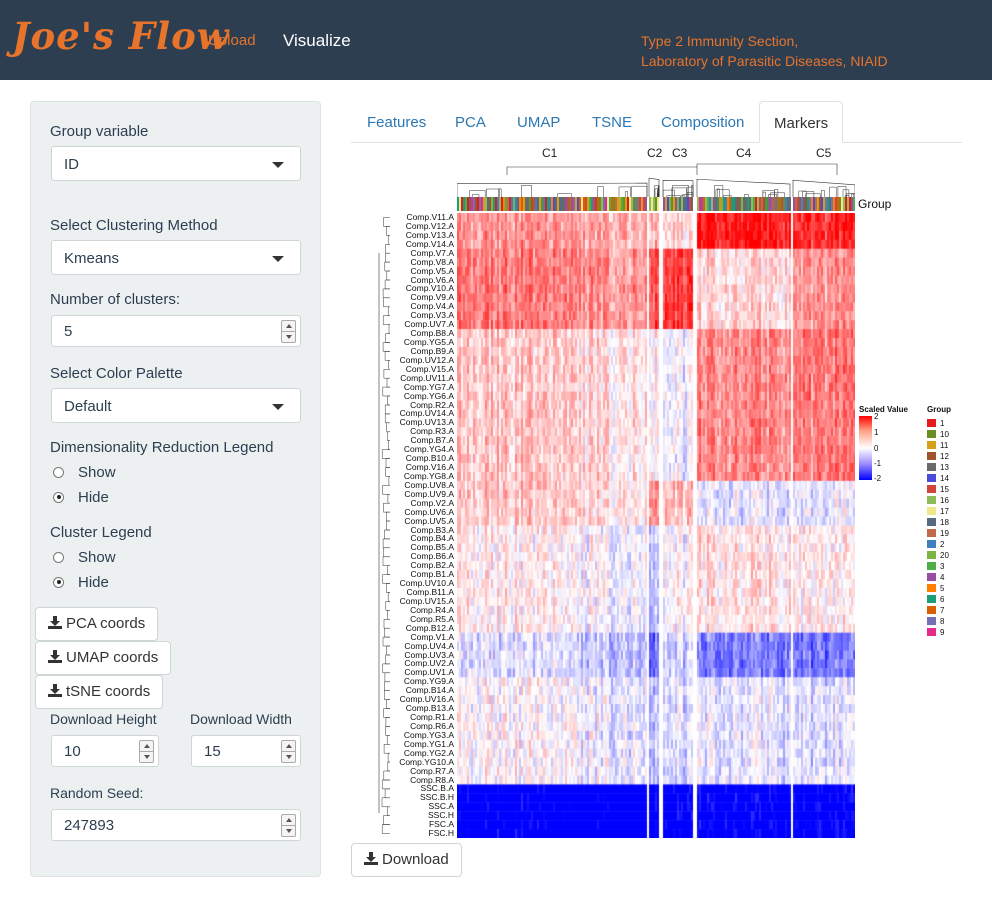  Describe the element at coordinates (432, 333) in the screenshot. I see `heatmap-row-label: Comp.B8.A` at that location.